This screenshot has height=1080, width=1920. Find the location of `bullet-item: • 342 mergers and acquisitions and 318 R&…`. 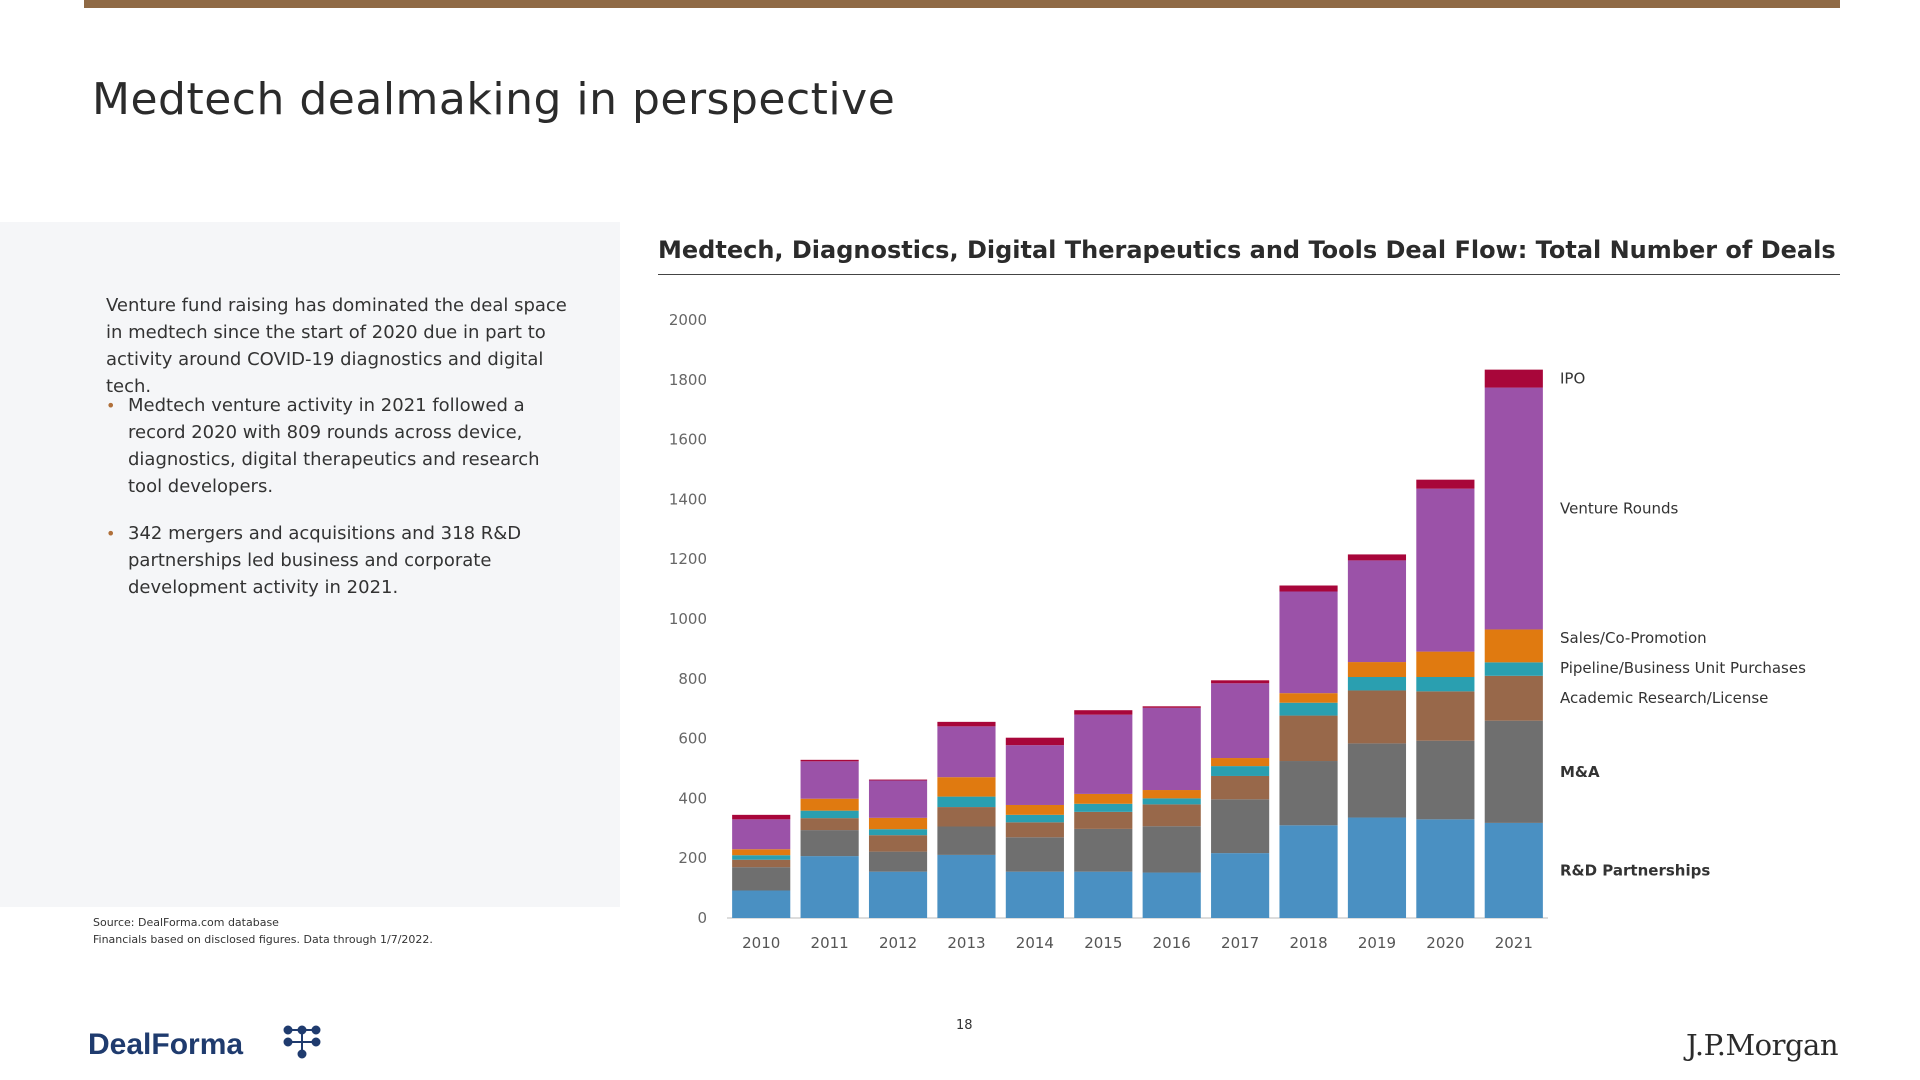

bullet-item: • 342 mergers and acquisitions and 318 R&… is located at coordinates (341, 560).